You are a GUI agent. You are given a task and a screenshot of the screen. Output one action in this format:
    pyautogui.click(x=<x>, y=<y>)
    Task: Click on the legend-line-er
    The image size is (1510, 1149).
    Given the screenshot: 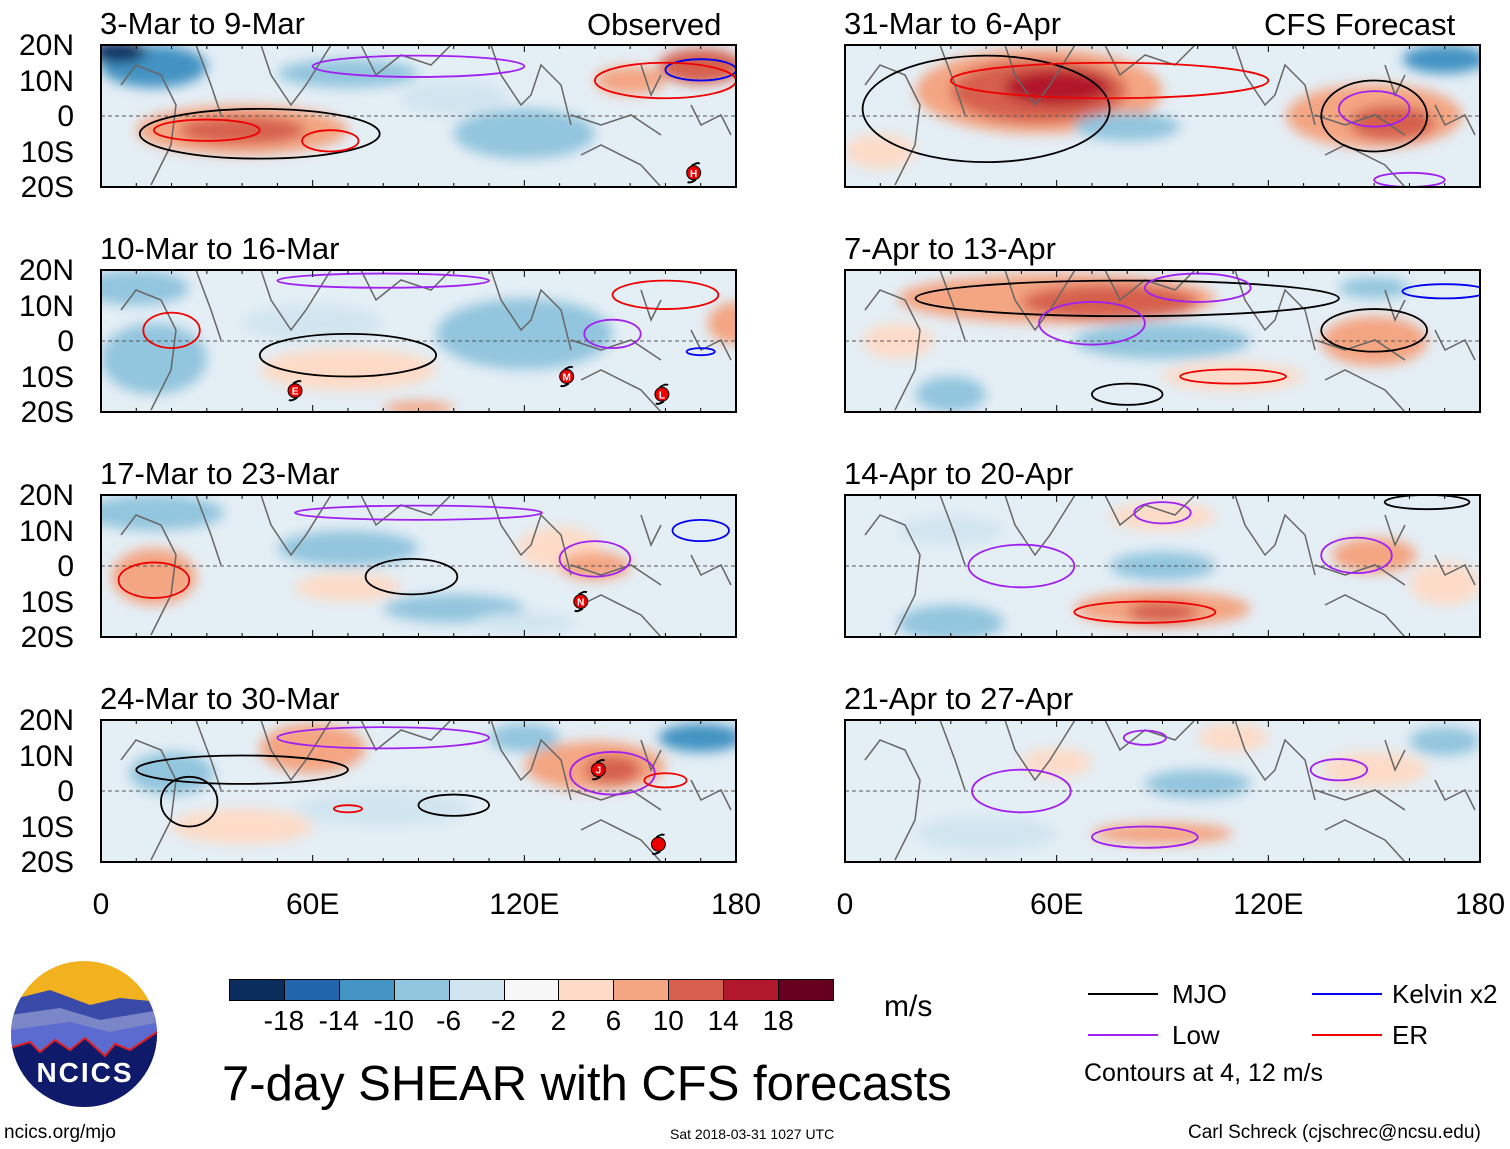 What is the action you would take?
    pyautogui.click(x=1347, y=1035)
    